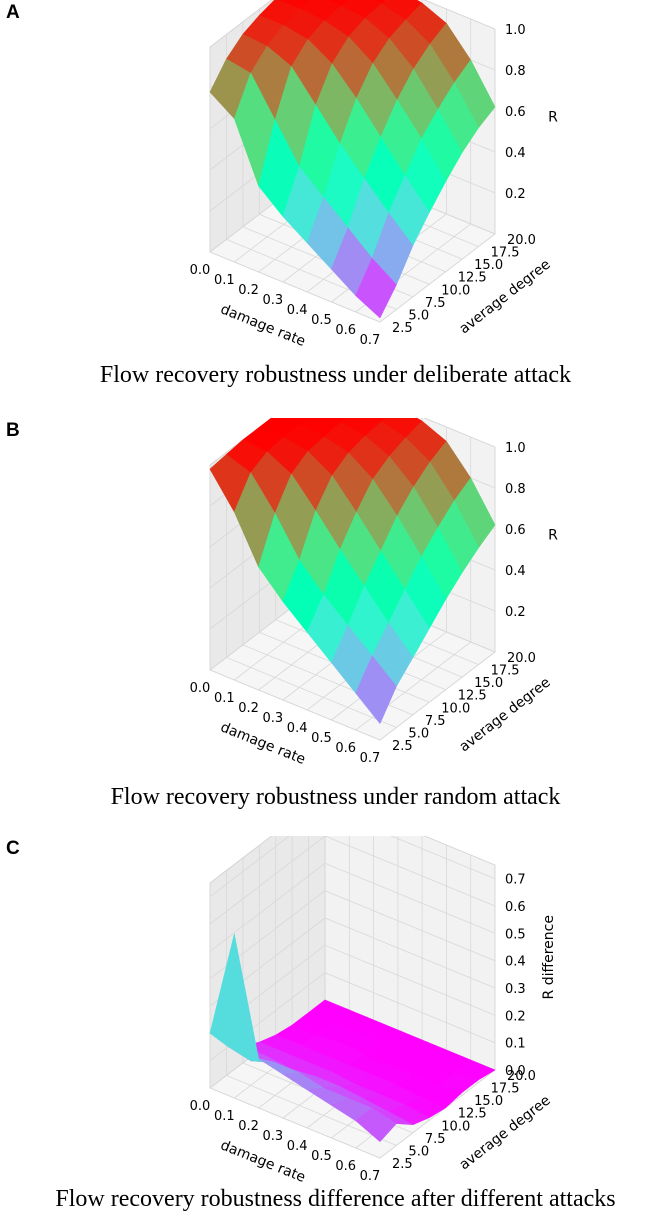 The height and width of the screenshot is (1228, 671). What do you see at coordinates (13, 12) in the screenshot?
I see `panel-letter: A` at bounding box center [13, 12].